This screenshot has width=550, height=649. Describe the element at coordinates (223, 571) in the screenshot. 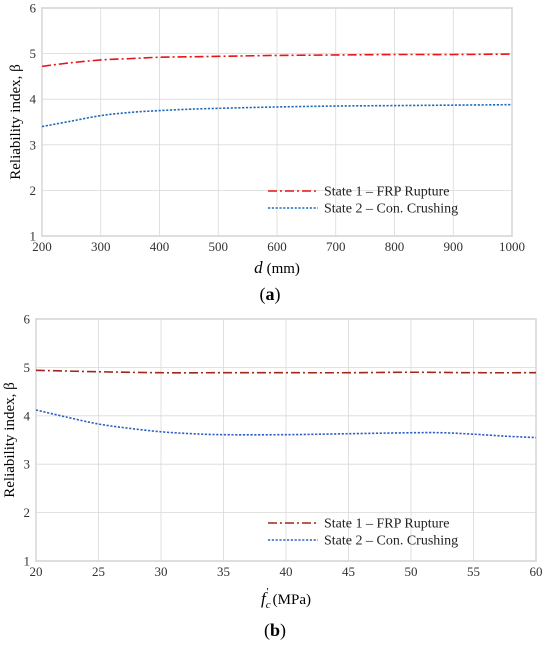

I see `x-tick-label: 35` at that location.